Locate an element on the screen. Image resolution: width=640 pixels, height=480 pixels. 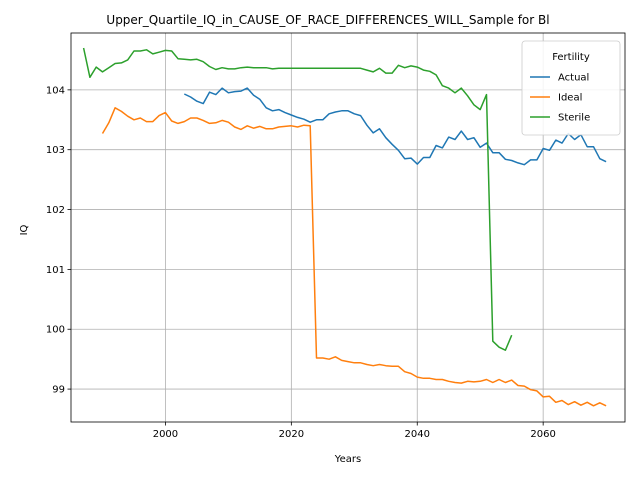
legend-box is located at coordinates (571, 88).